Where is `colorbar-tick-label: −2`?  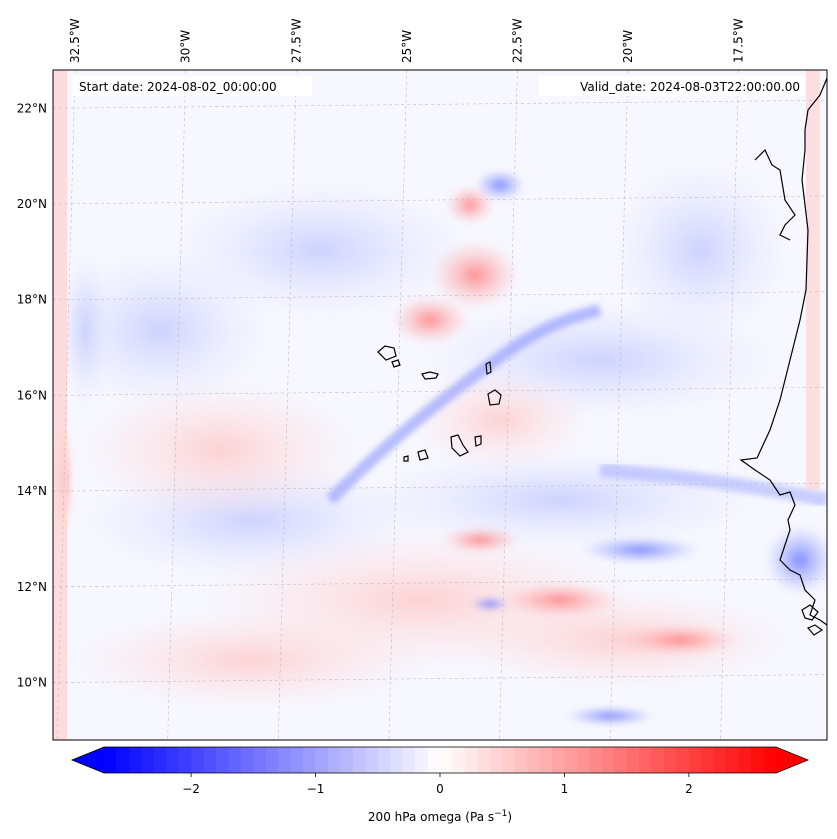
colorbar-tick-label: −2 is located at coordinates (191, 789).